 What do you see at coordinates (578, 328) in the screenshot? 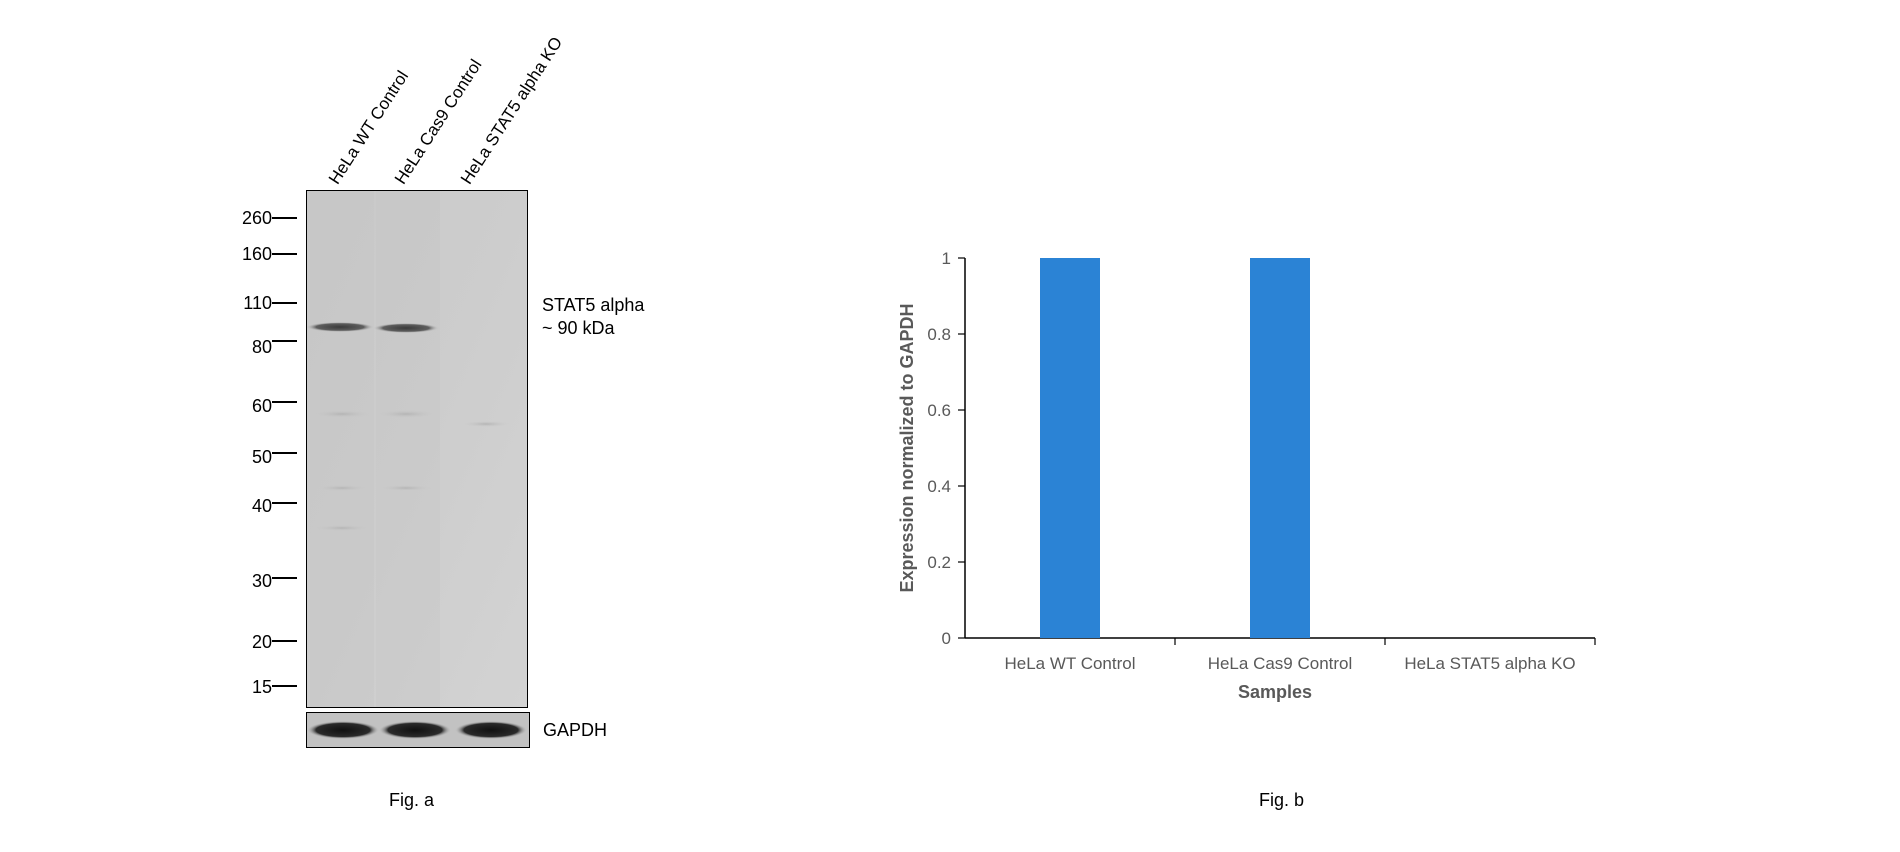
I see `band-label-line2: ~ 90 kDa` at bounding box center [578, 328].